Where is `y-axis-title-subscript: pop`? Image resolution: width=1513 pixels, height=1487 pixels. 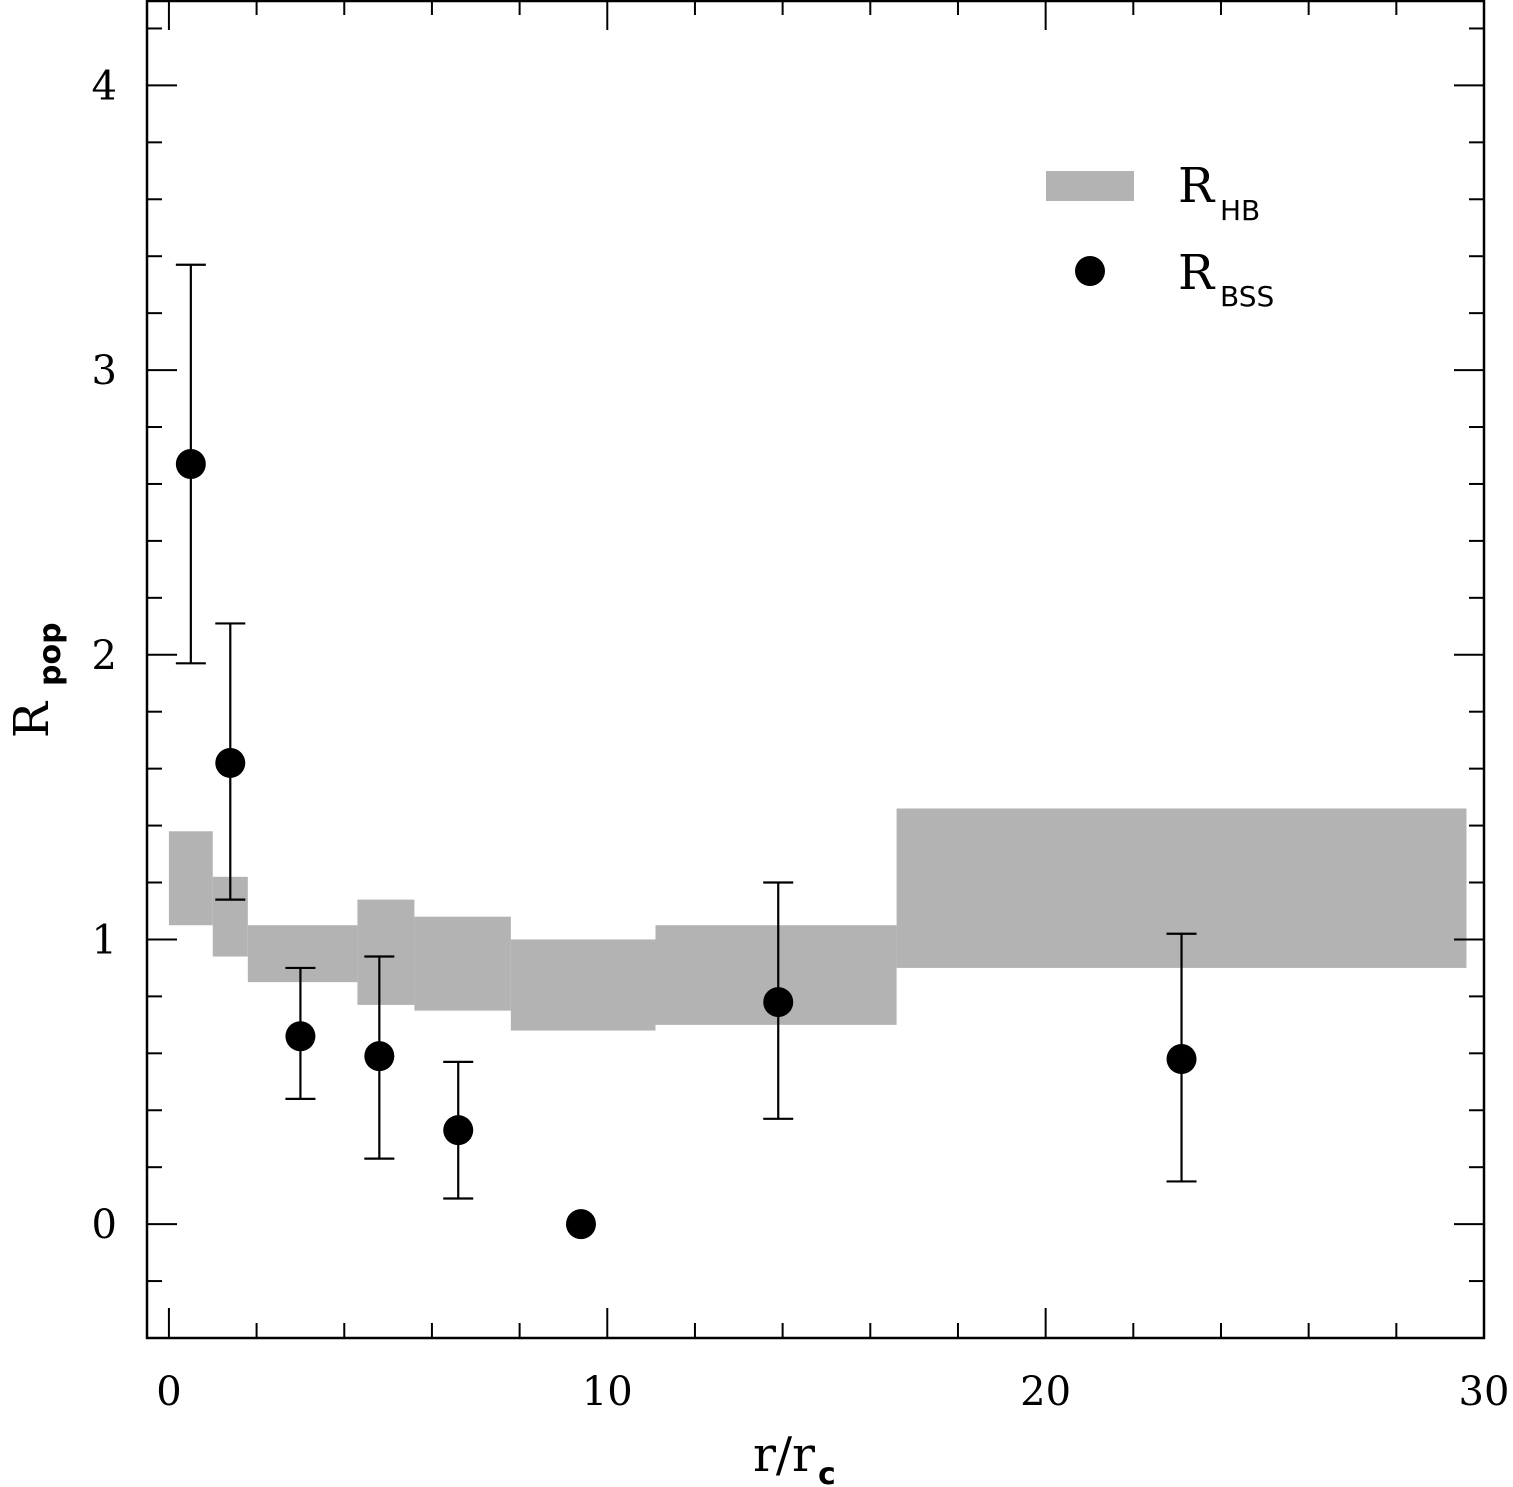
y-axis-title-subscript: pop is located at coordinates (50, 654).